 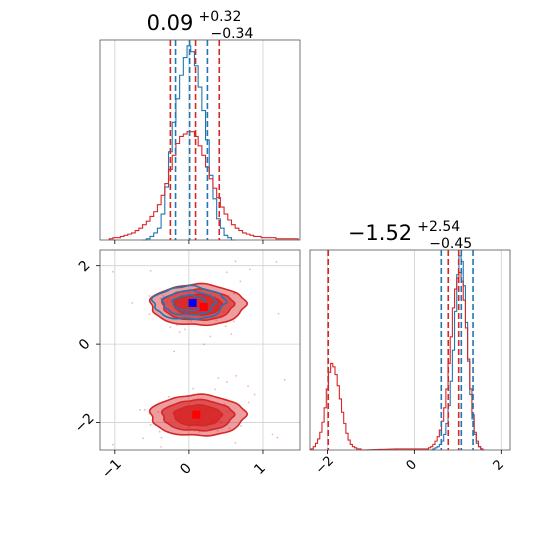 What do you see at coordinates (450, 244) in the screenshot?
I see `title-sub: −0.45` at bounding box center [450, 244].